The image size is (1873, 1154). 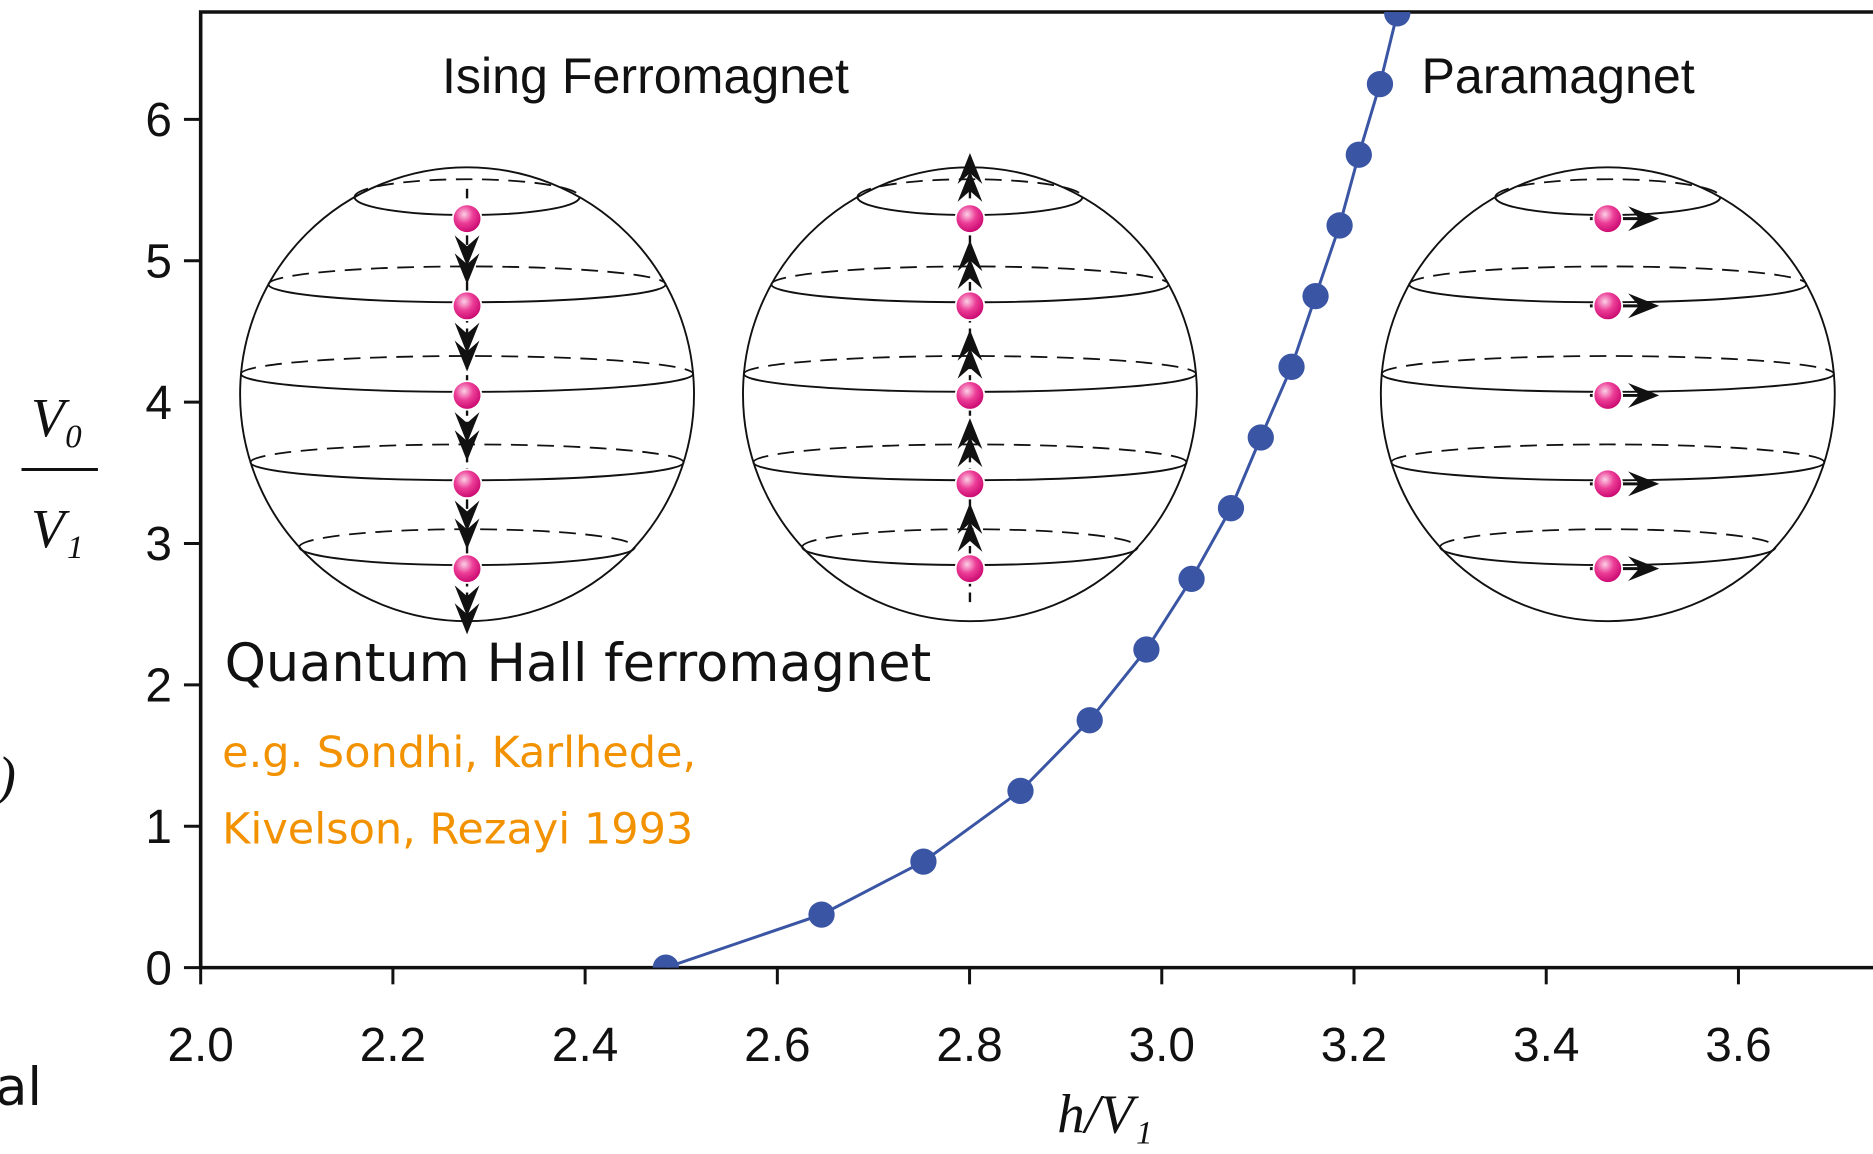 What do you see at coordinates (158, 686) in the screenshot?
I see `y-tick-label: 2` at bounding box center [158, 686].